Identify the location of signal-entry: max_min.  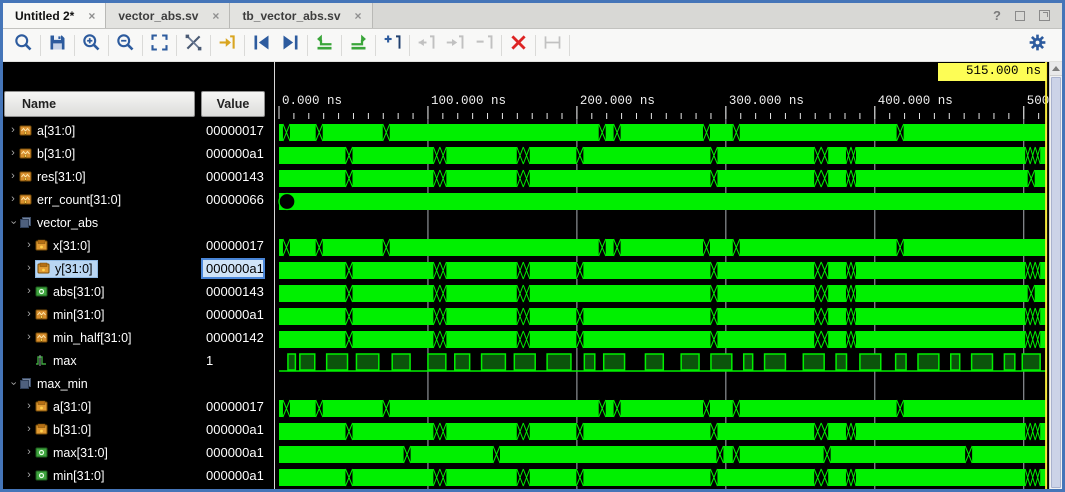
(53, 384).